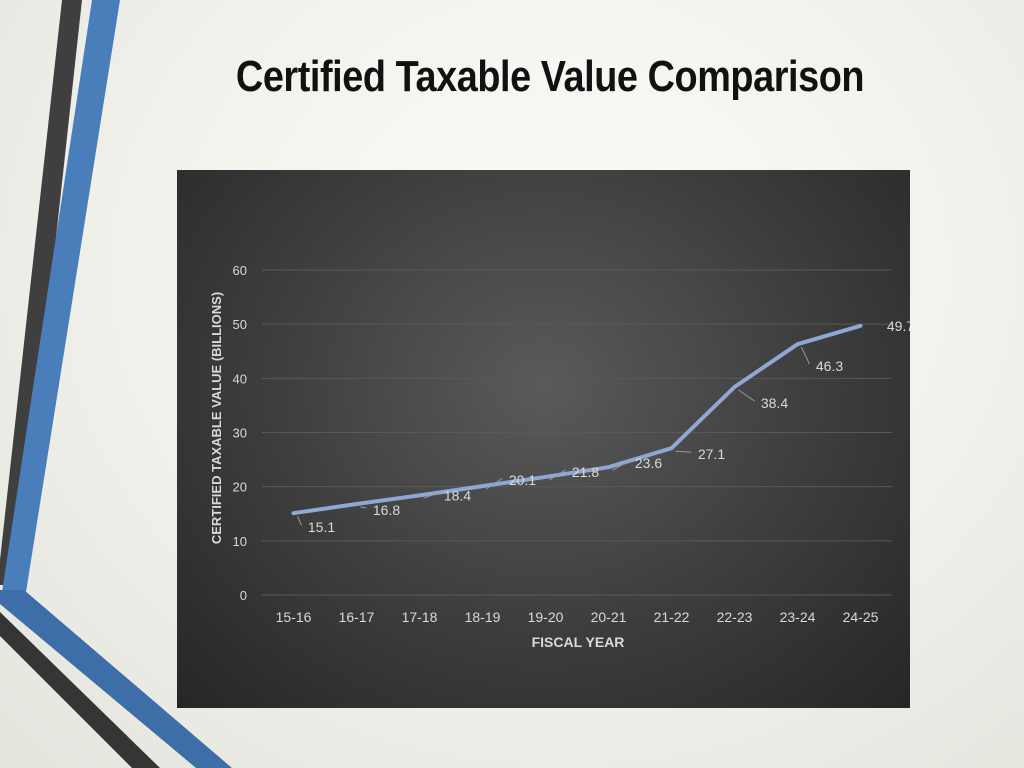  Describe the element at coordinates (861, 617) in the screenshot. I see `x-tick-label: 24-25` at that location.